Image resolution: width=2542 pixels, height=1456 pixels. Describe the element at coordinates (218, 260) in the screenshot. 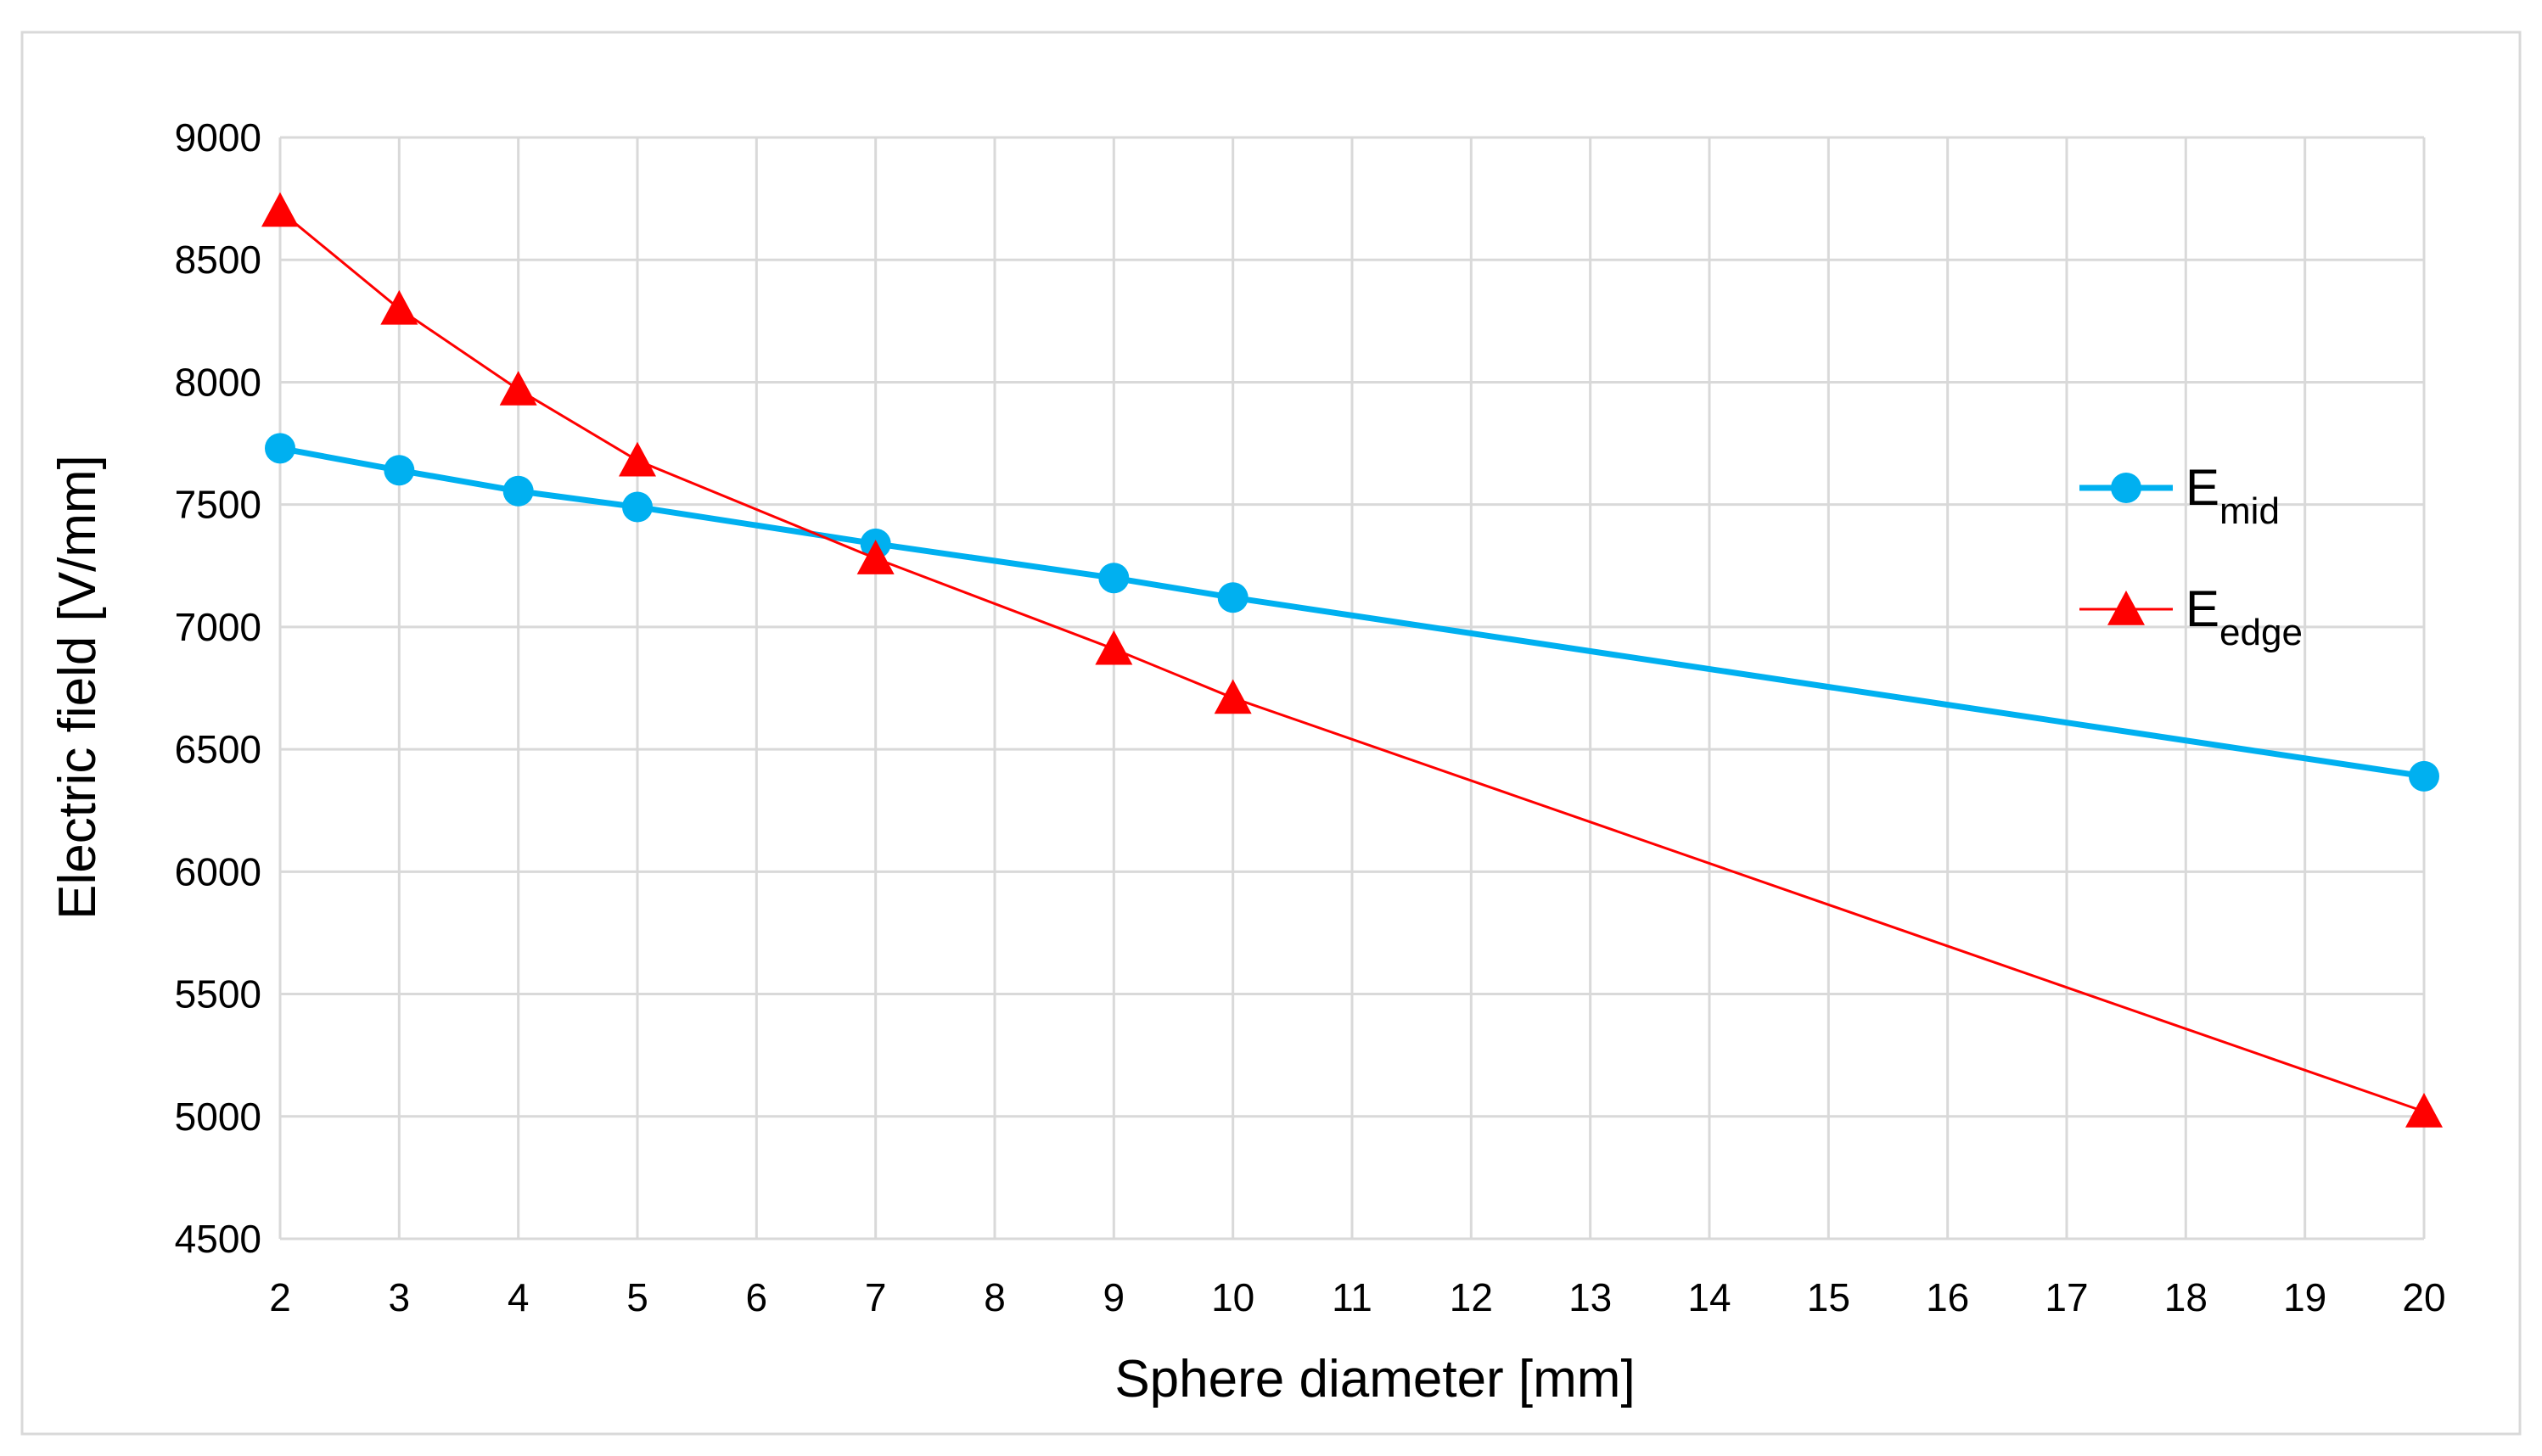

I see `y-tick-label: 8500` at that location.